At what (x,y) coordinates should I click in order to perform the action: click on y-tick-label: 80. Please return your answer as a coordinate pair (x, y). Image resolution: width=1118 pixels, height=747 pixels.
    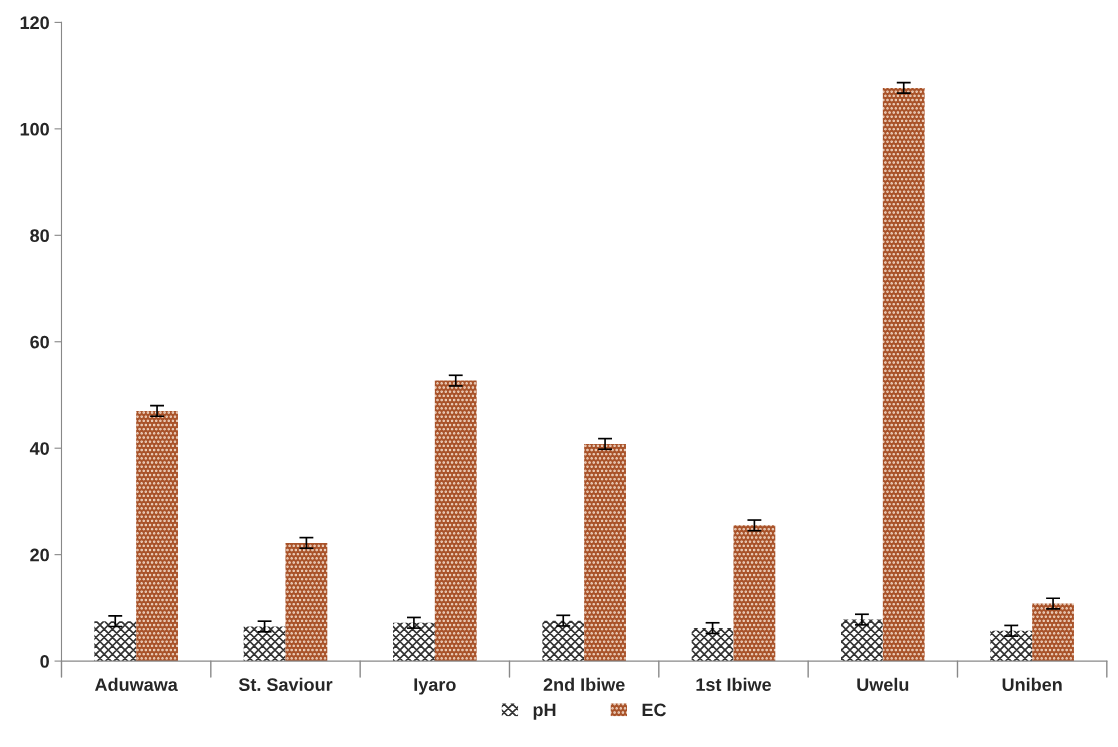
    Looking at the image, I should click on (39, 236).